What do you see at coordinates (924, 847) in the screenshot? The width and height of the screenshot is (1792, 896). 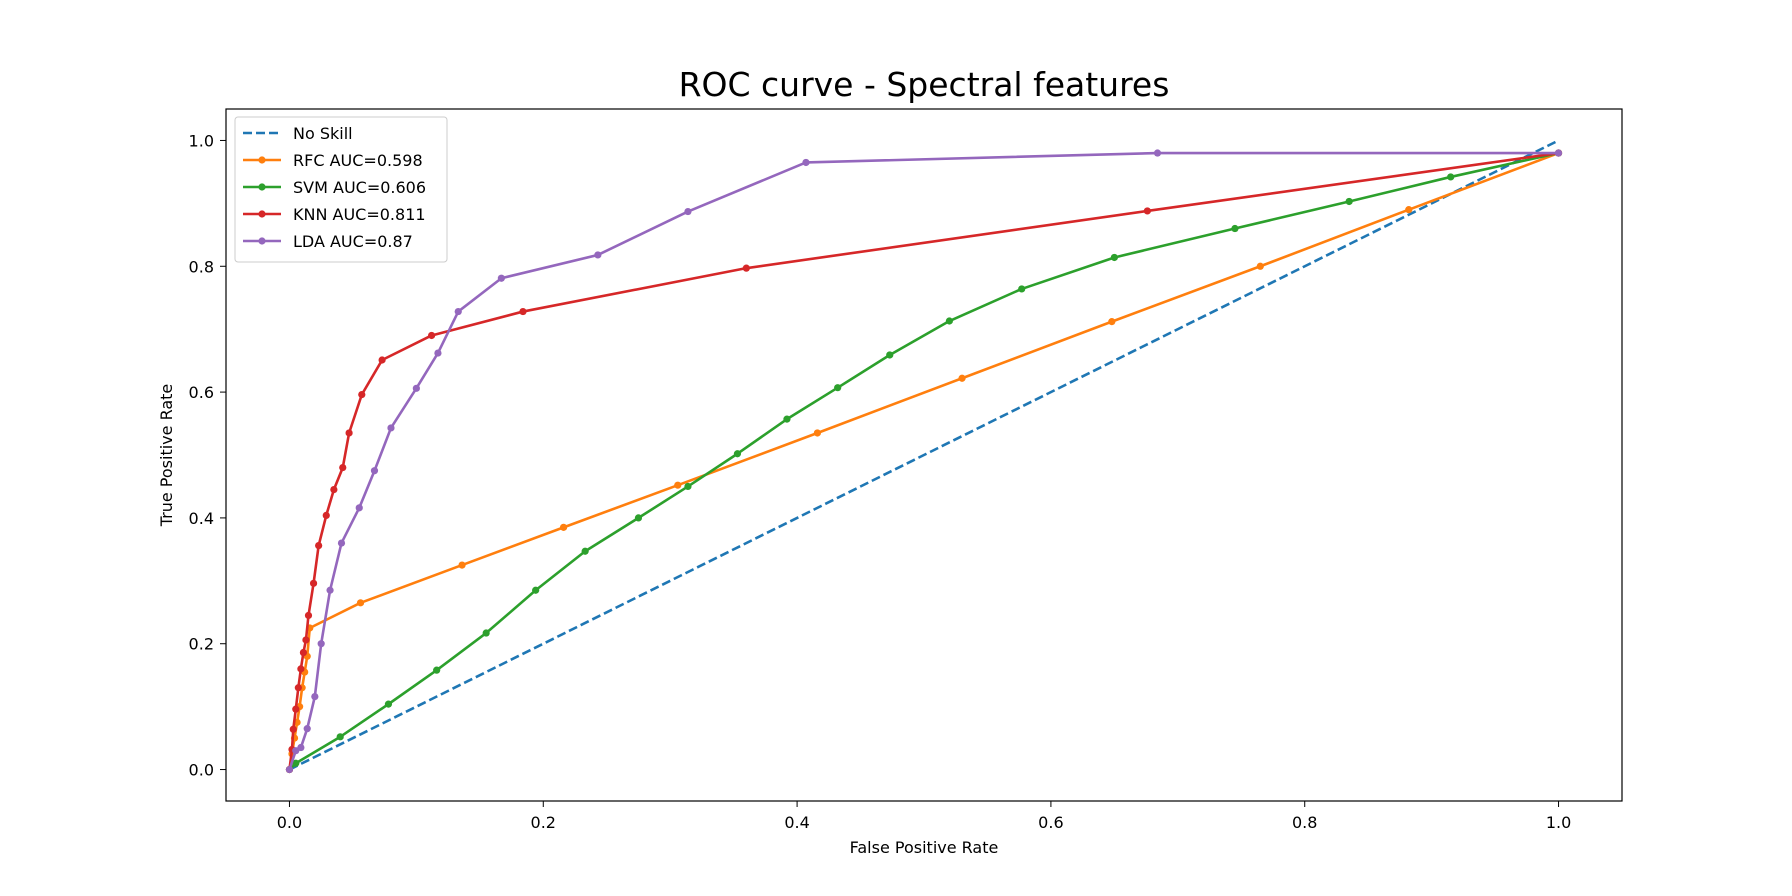 I see `x-axis-label: False Positive Rate` at bounding box center [924, 847].